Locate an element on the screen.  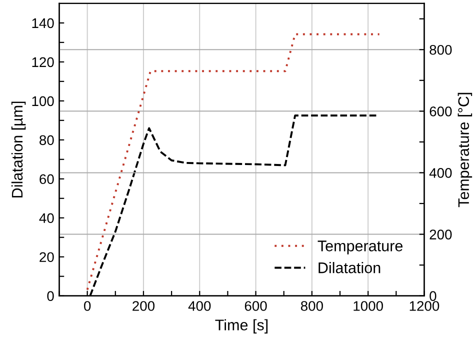
y-tick-label: 40 is located at coordinates (46, 218).